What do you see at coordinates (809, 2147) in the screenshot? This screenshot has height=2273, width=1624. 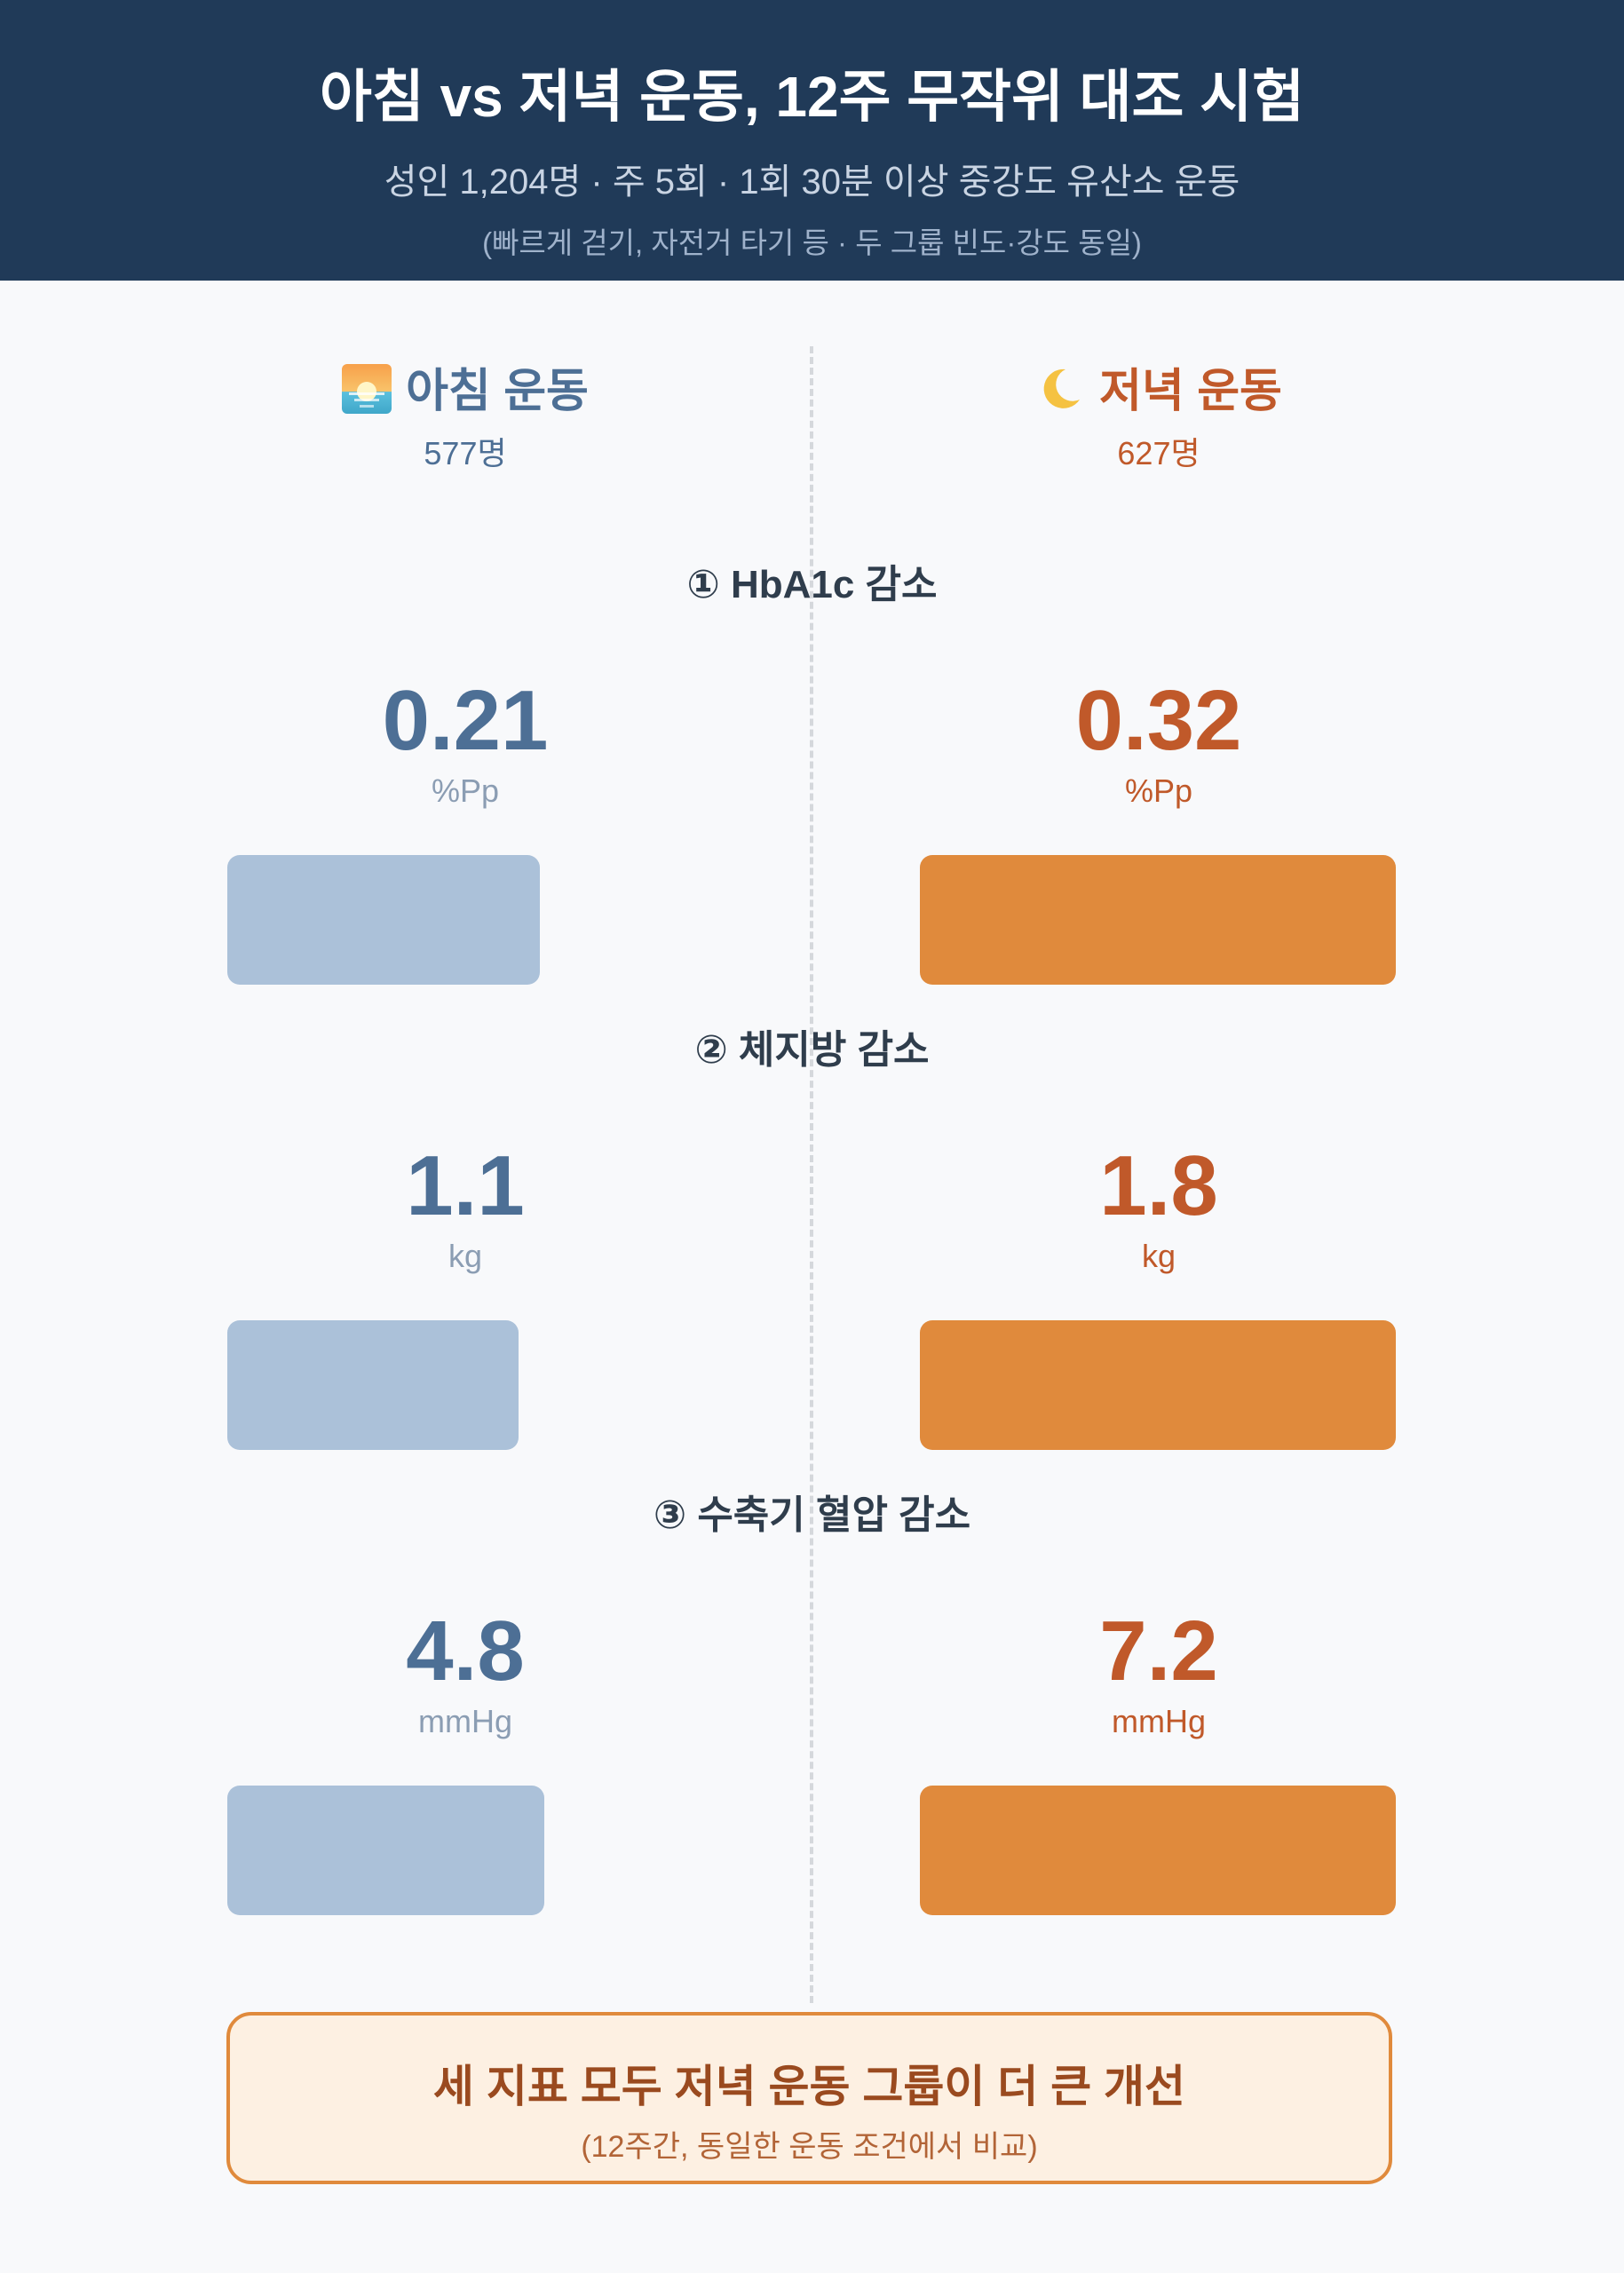 I see `summary-sub: (12주간, 동일한 운동 조건에서 비교)` at bounding box center [809, 2147].